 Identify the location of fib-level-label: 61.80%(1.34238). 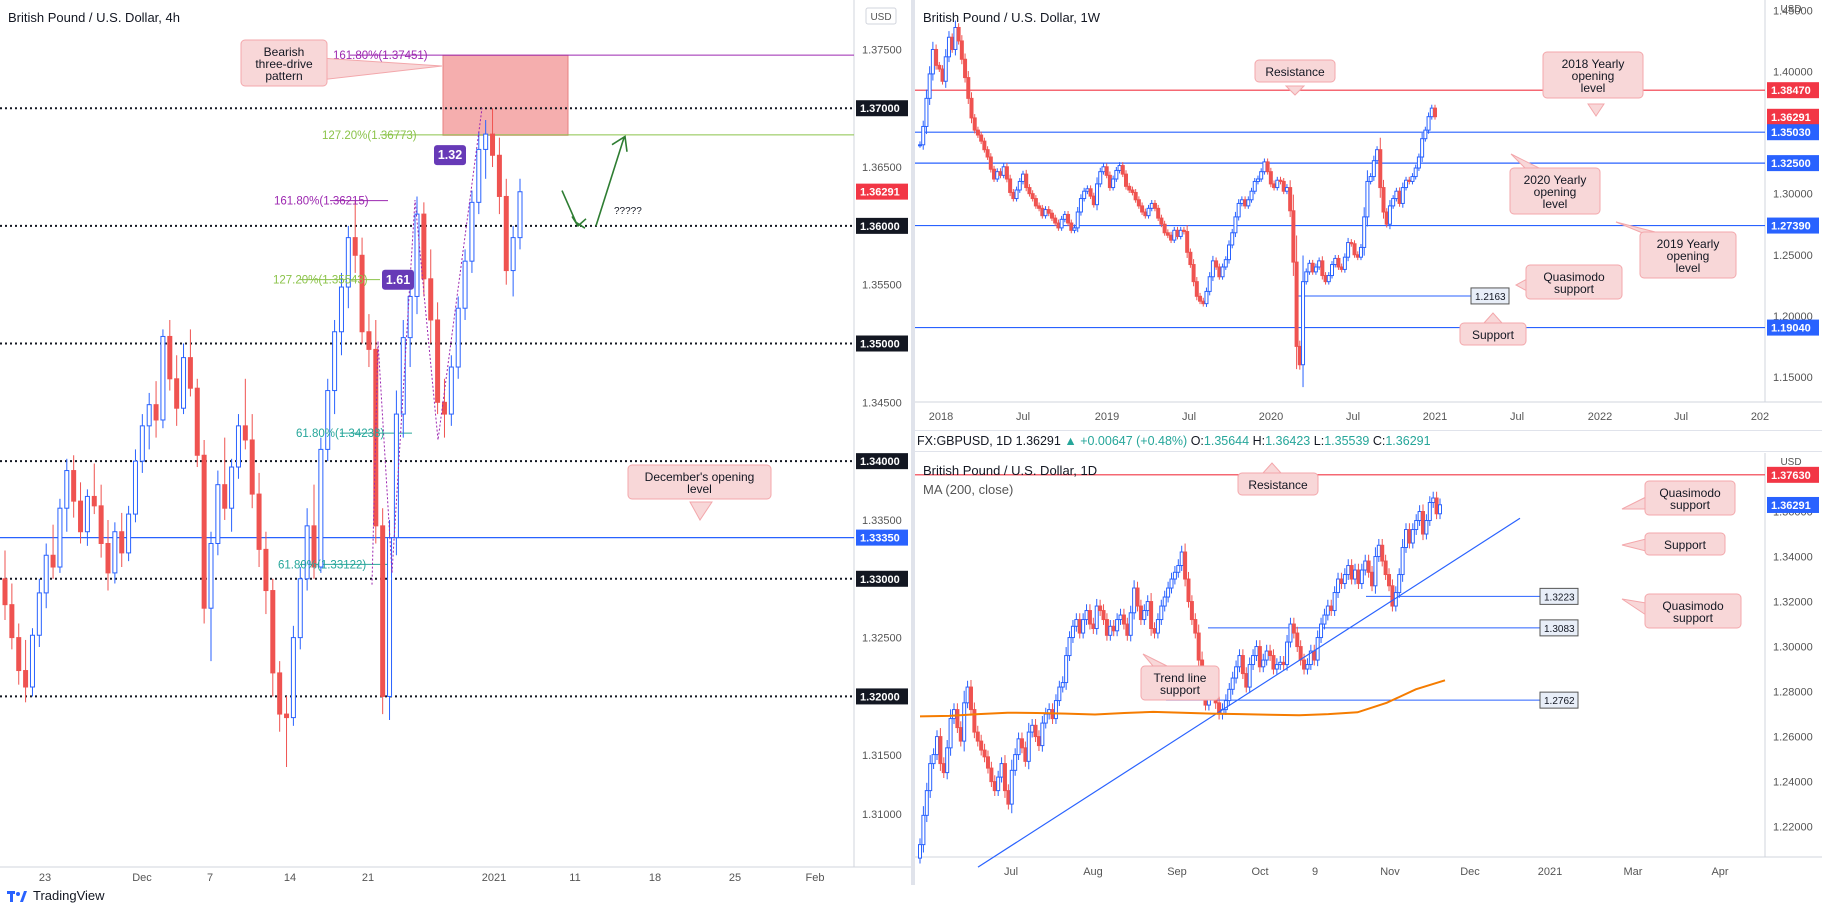
(340, 434).